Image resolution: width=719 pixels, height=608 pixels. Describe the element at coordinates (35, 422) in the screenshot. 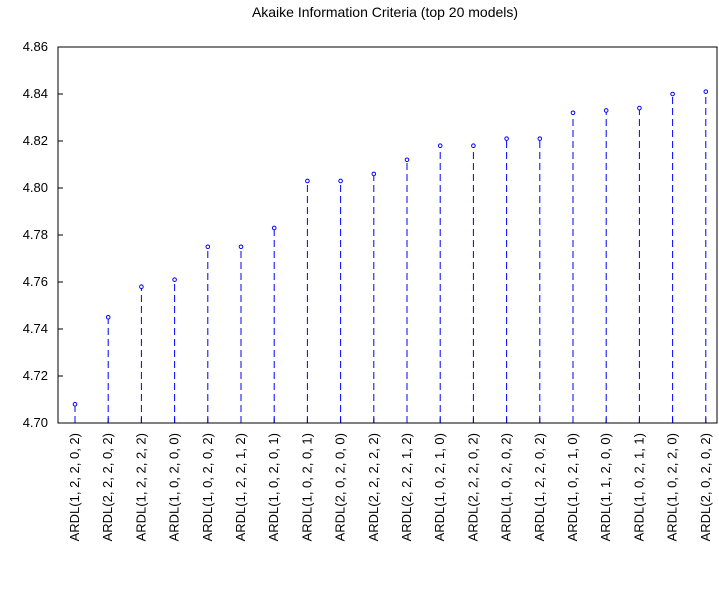

I see `y-tick-label: 4.70` at that location.